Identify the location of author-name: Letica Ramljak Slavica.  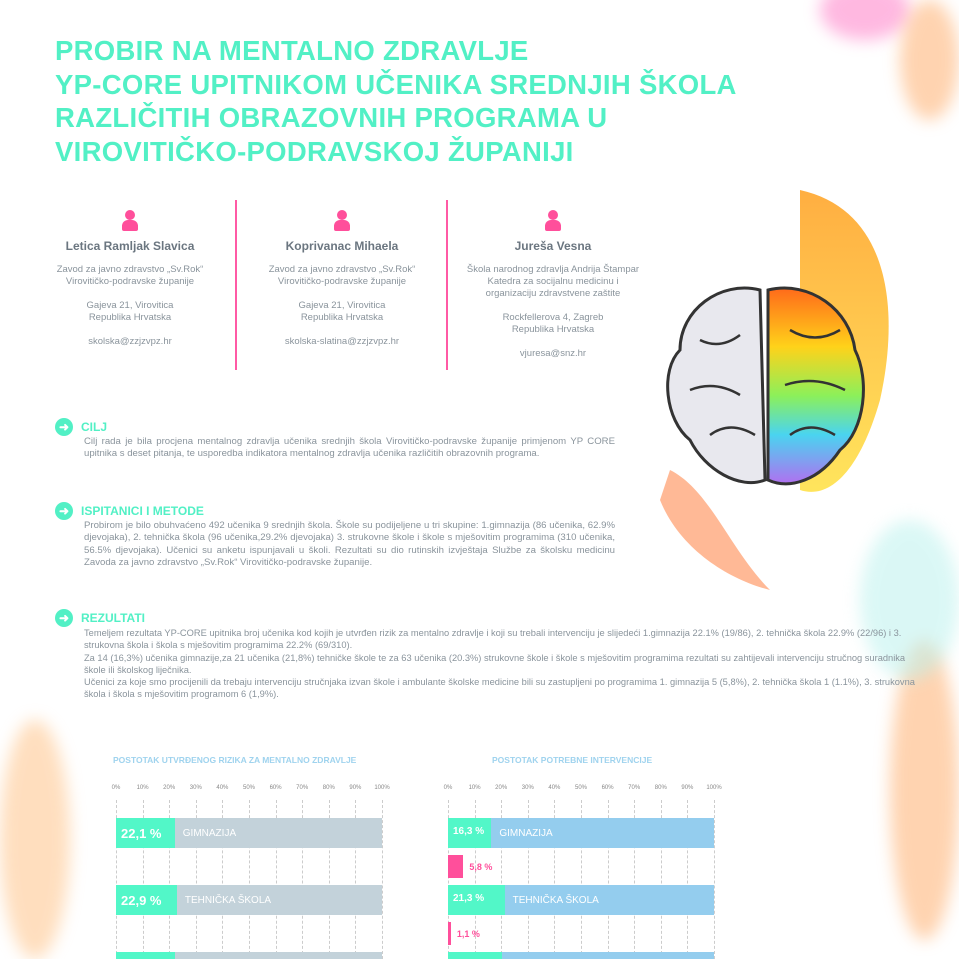
(130, 246).